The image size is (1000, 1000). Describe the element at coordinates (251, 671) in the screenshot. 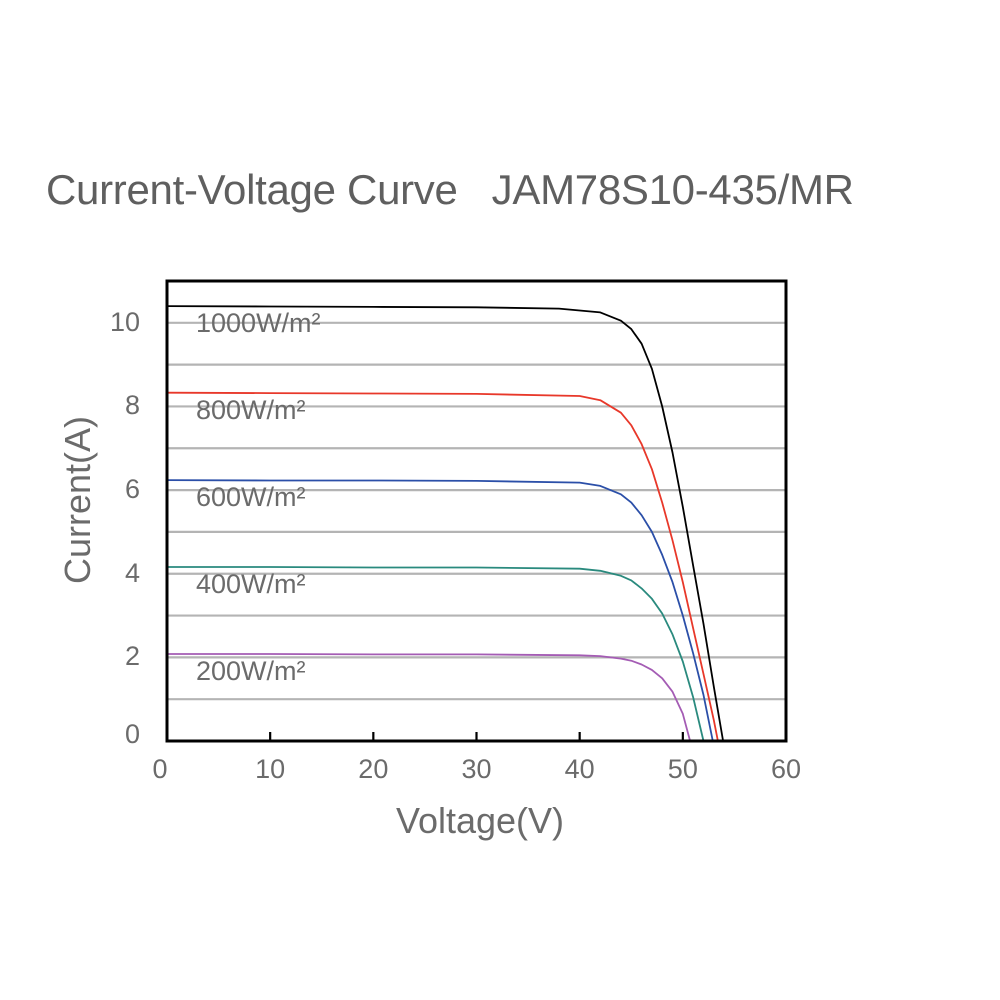

I see `curve-label: 200W/m²` at that location.